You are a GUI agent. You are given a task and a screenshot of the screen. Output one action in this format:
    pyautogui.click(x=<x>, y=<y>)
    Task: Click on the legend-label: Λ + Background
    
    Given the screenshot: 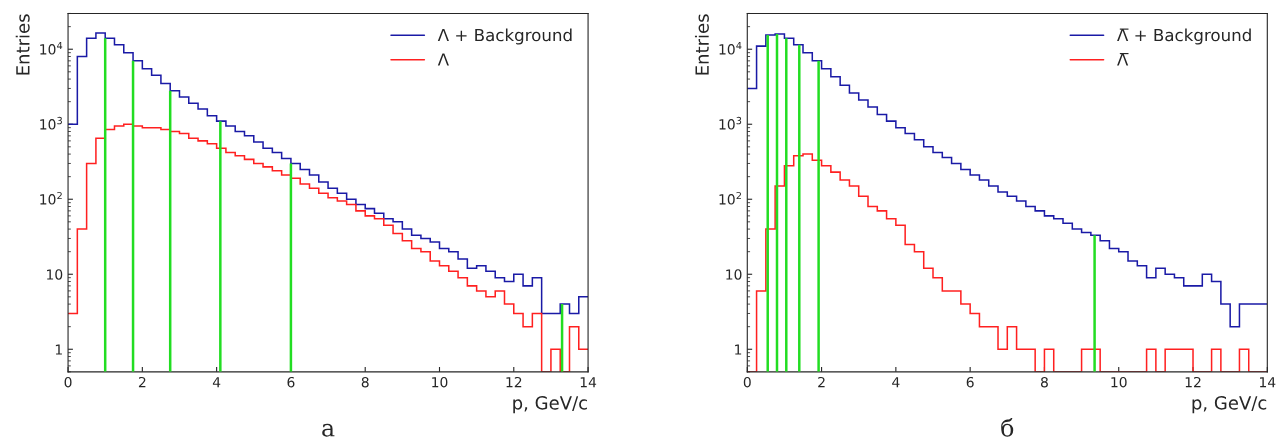 What is the action you would take?
    pyautogui.click(x=504, y=36)
    